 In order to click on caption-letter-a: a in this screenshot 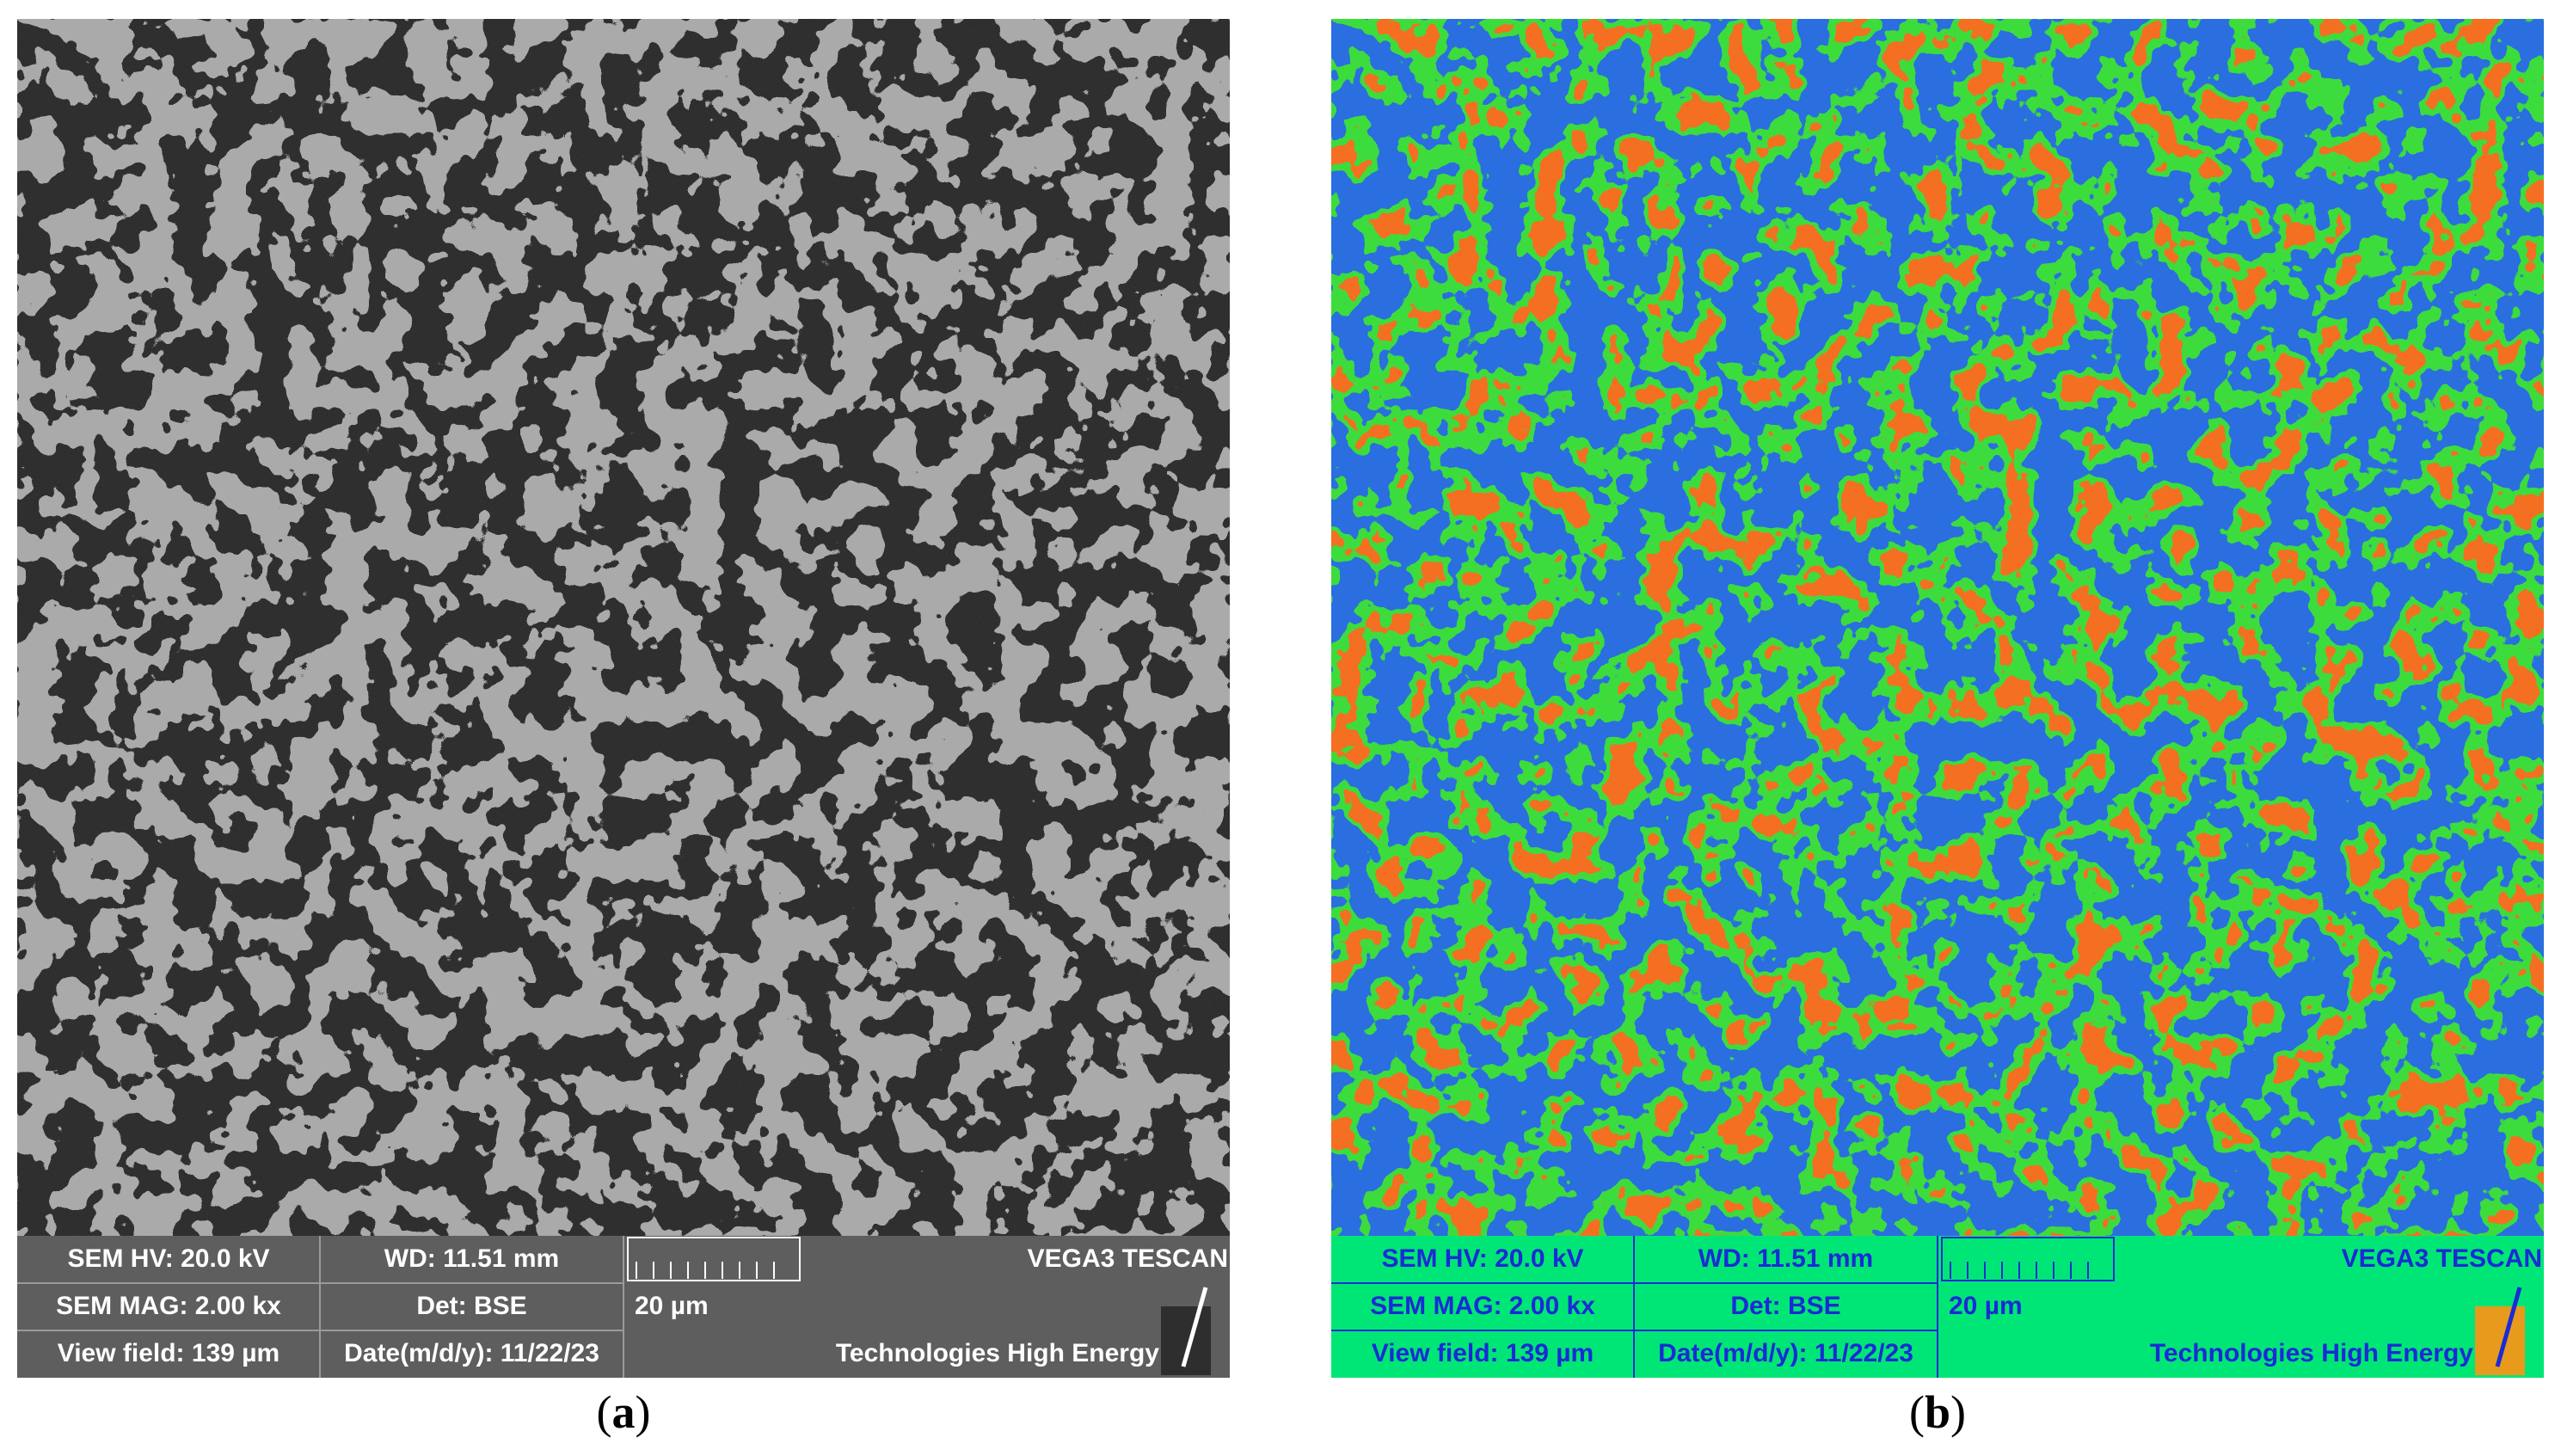, I will do `click(623, 1412)`.